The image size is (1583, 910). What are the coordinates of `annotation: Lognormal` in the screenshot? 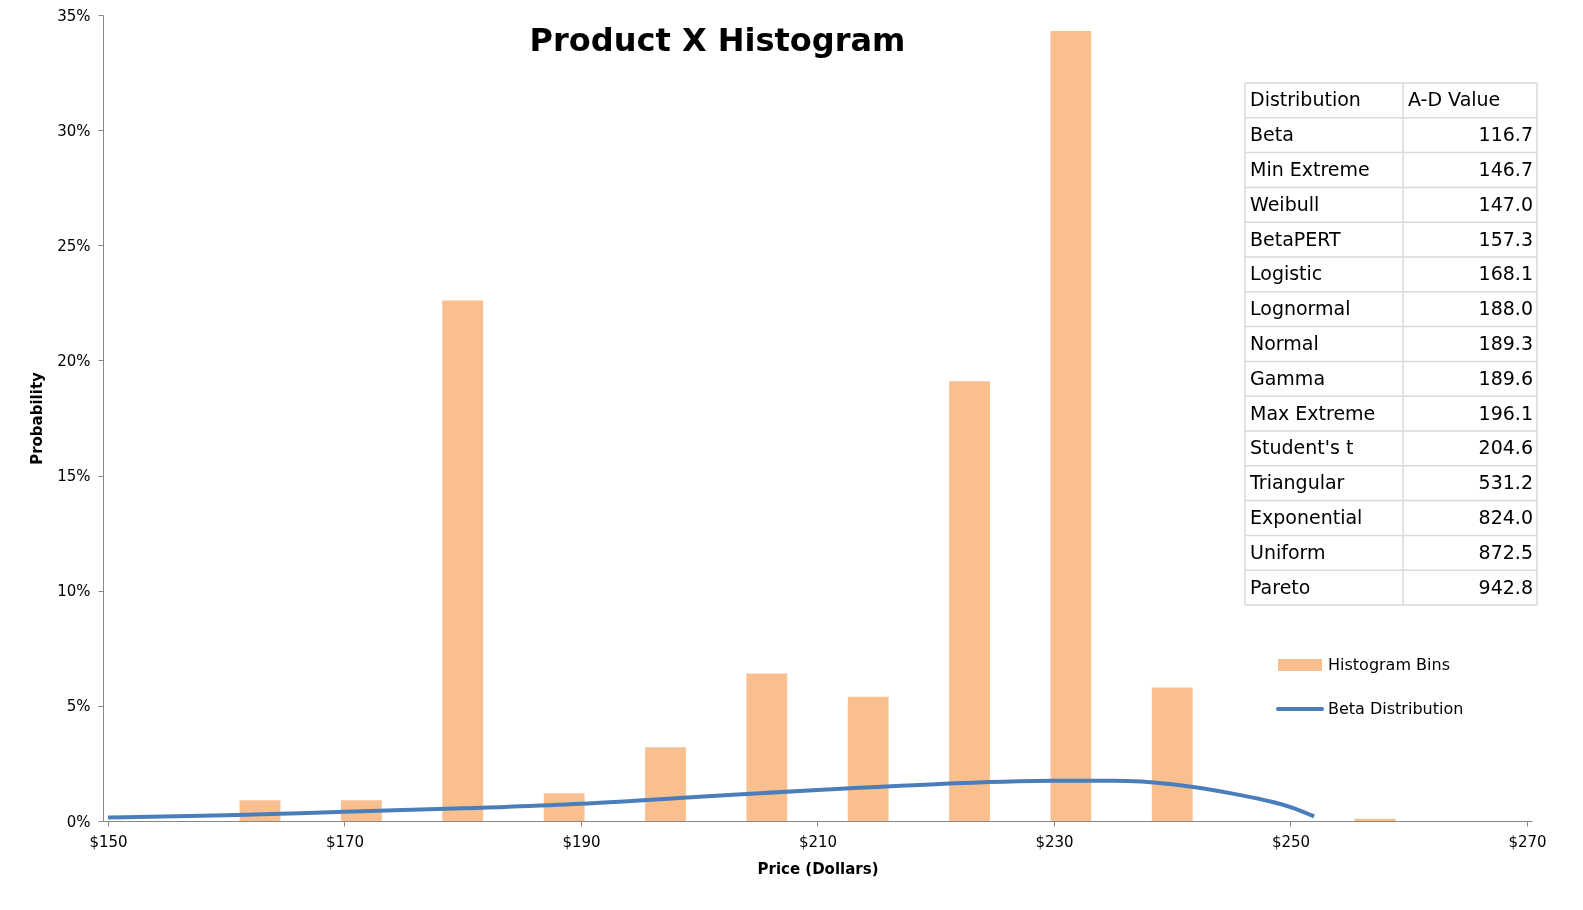 It's located at (1300, 308).